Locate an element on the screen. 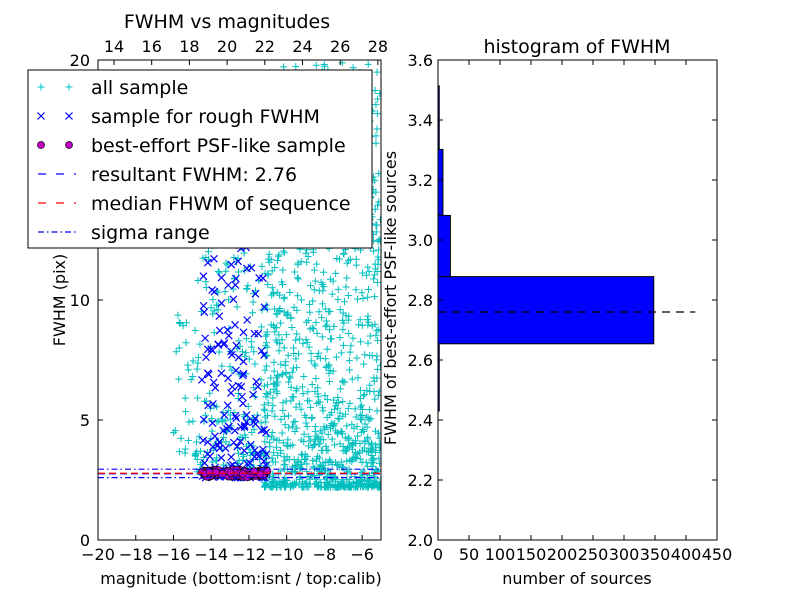 The height and width of the screenshot is (600, 800). legend-label: sigma range is located at coordinates (150, 233).